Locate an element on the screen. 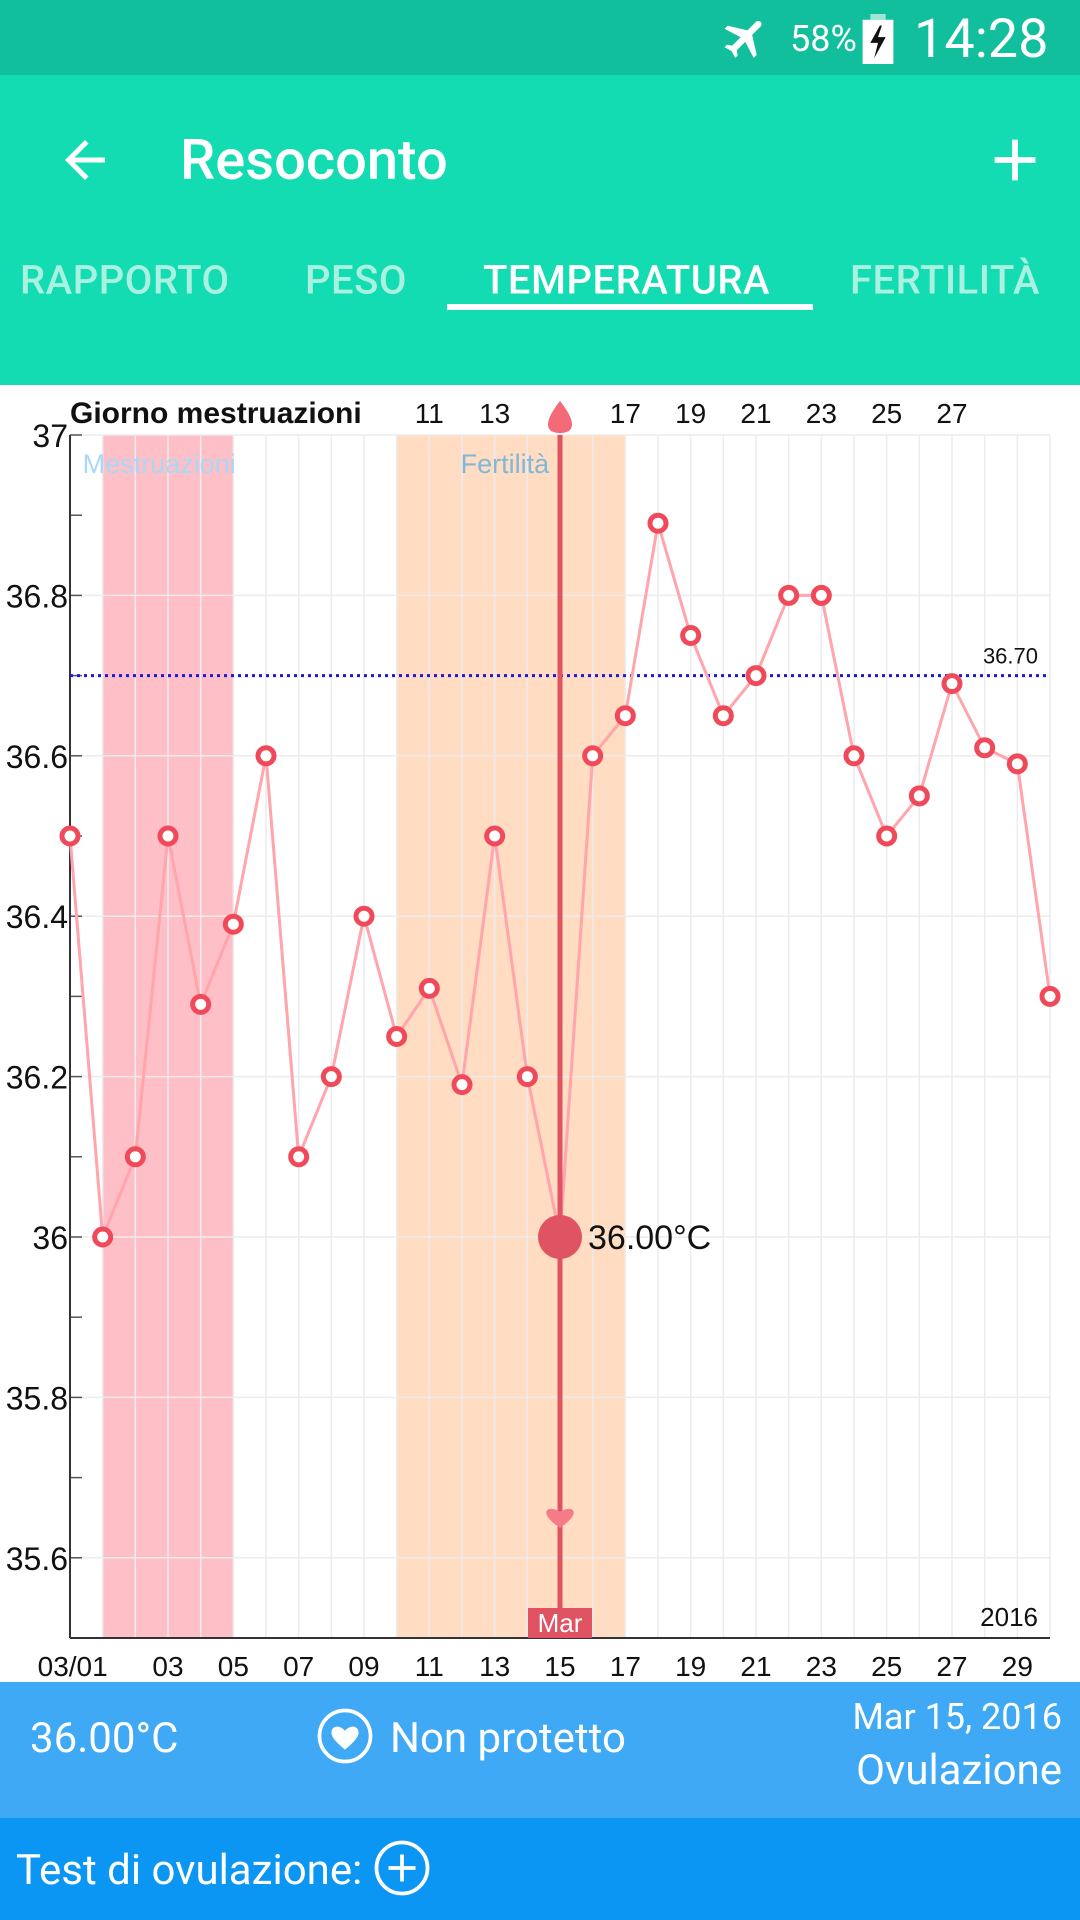 The height and width of the screenshot is (1920, 1080). reference-line-label: 36.70 is located at coordinates (1010, 656).